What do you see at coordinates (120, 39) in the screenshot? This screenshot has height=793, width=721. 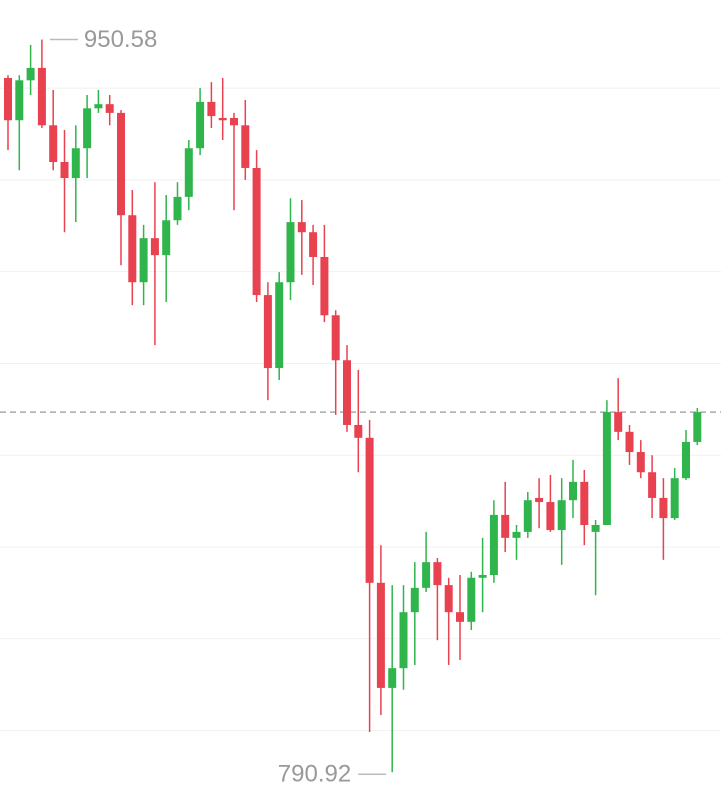 I see `annotation-label: 950.58` at bounding box center [120, 39].